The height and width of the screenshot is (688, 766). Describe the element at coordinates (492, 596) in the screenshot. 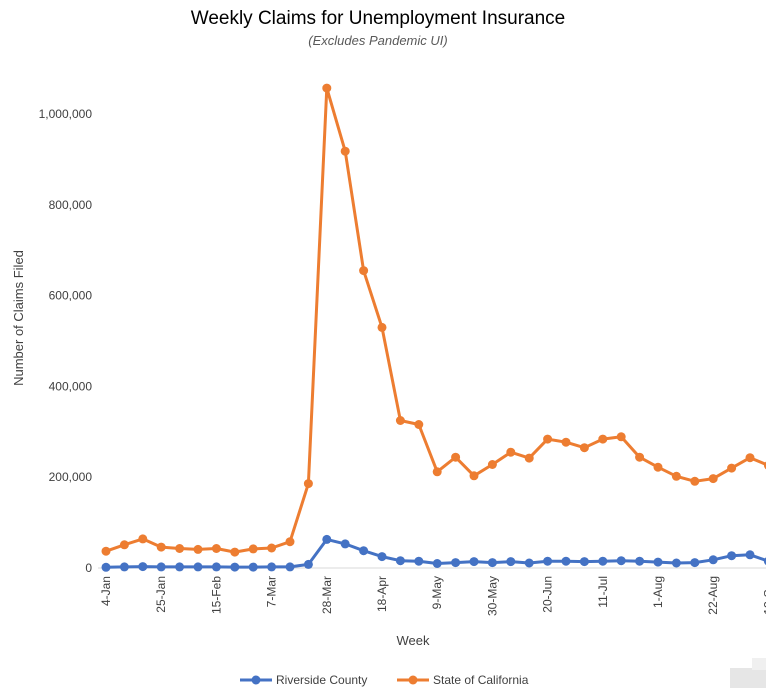

I see `x-tick-label: 30-May` at that location.